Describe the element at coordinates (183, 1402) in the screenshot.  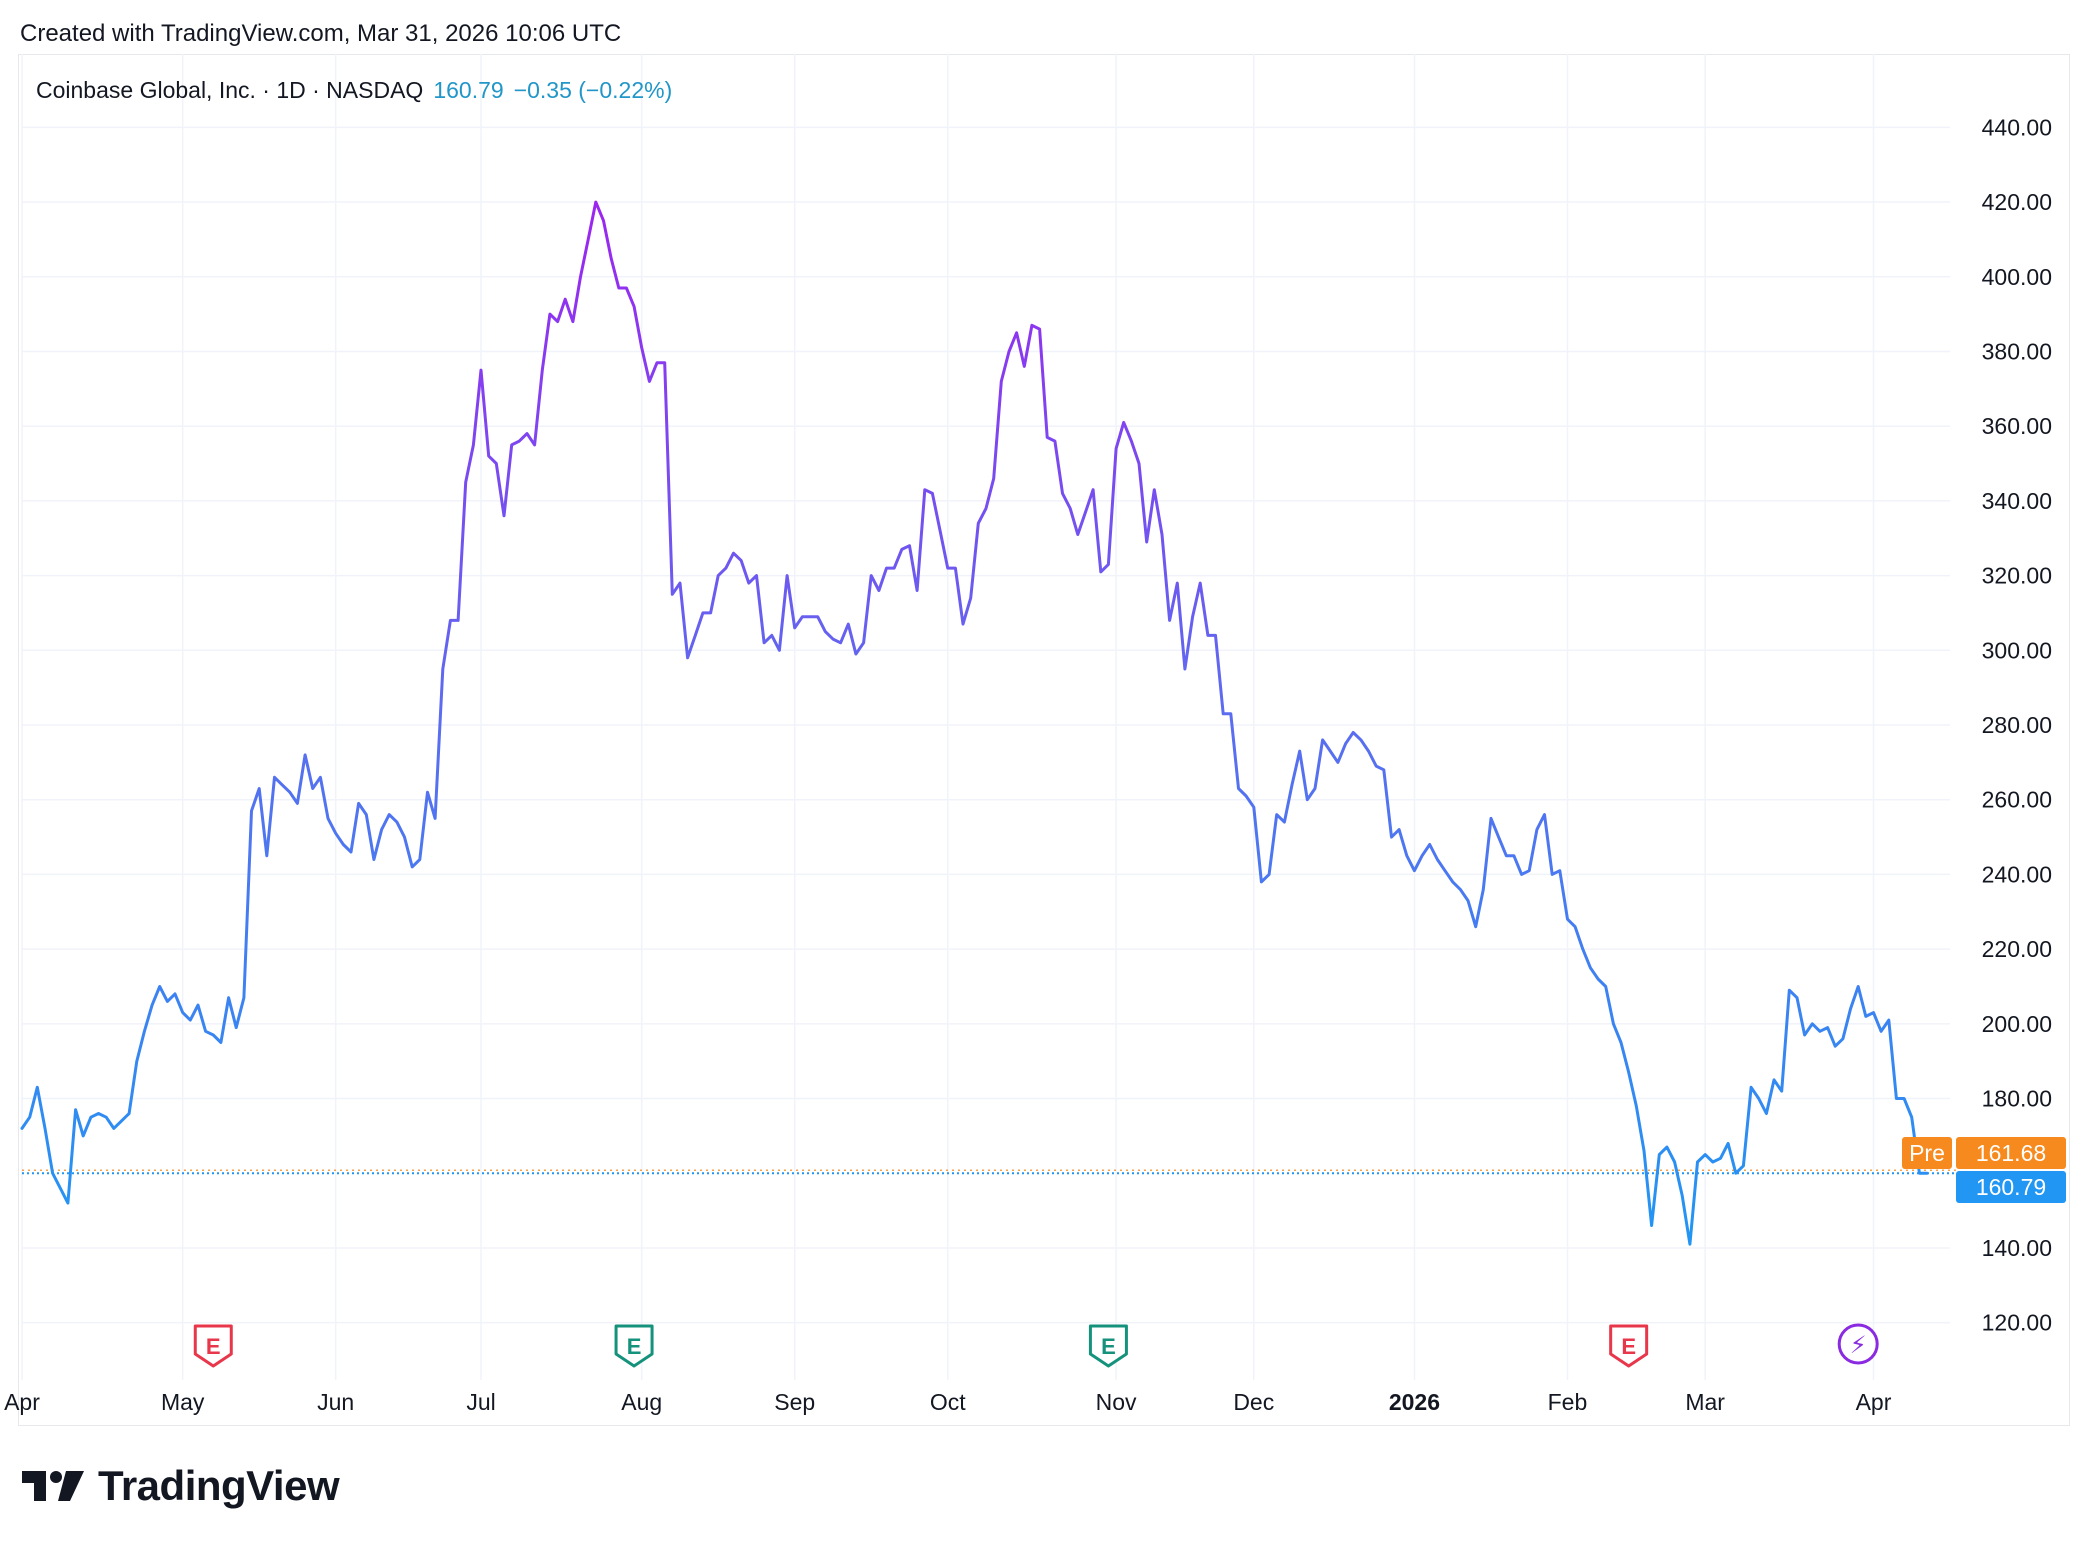
I see `x-tick-label: May` at that location.